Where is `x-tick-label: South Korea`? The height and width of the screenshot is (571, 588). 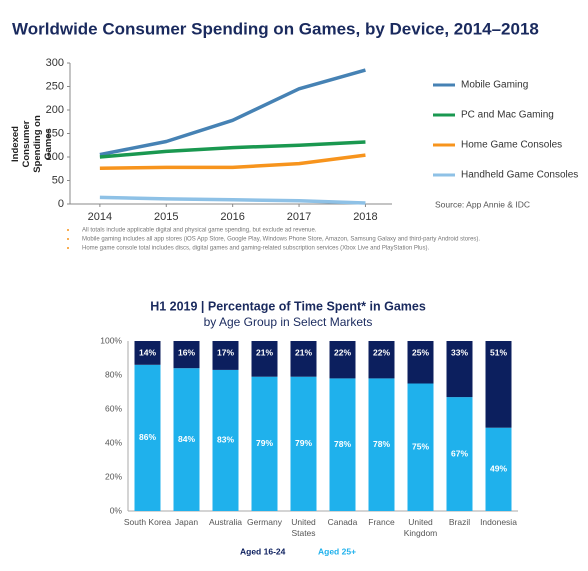 x-tick-label: South Korea is located at coordinates (147, 522).